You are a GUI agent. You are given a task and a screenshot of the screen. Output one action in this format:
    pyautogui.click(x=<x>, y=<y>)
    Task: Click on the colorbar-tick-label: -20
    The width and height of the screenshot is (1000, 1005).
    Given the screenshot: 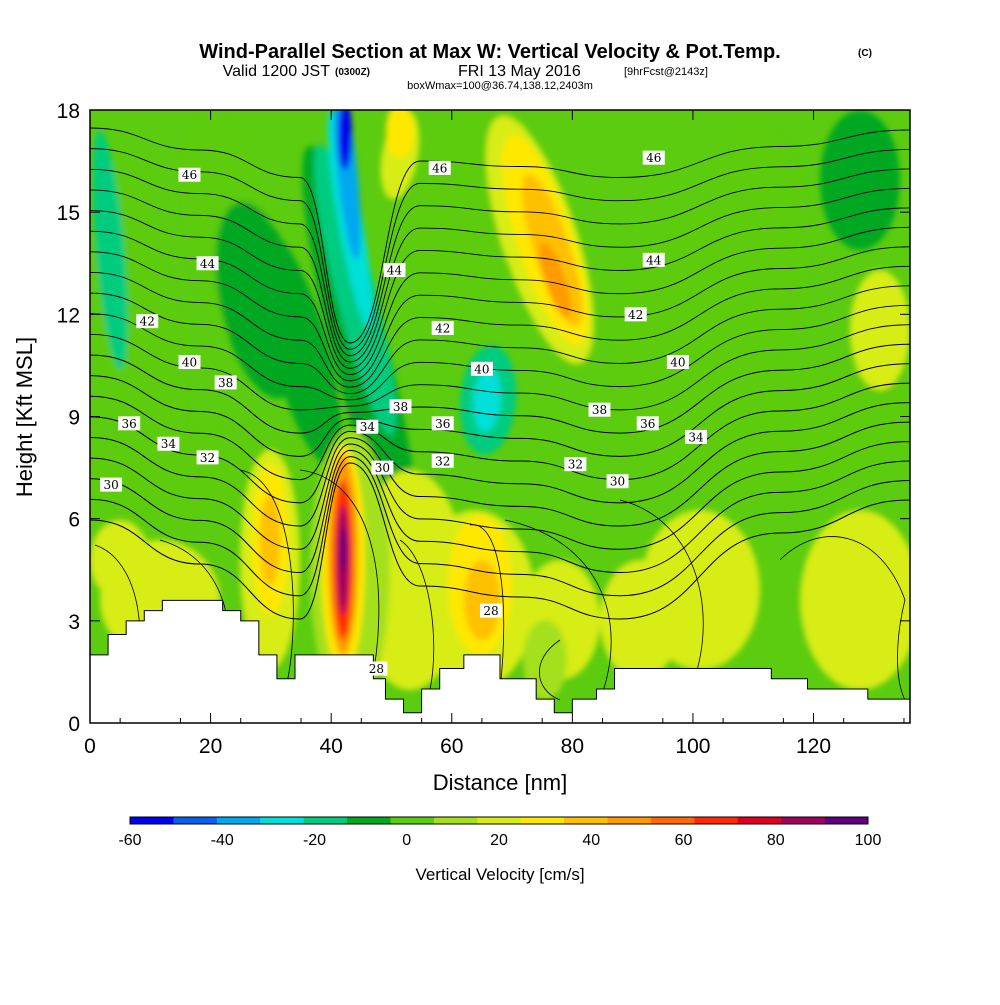 What is the action you would take?
    pyautogui.click(x=314, y=840)
    